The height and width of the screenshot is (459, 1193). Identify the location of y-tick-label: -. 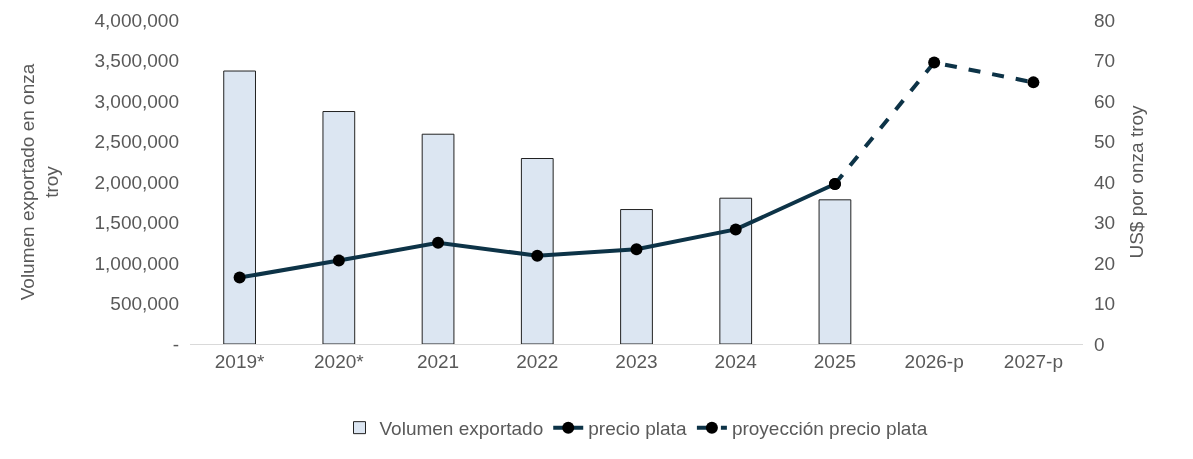
(175, 344).